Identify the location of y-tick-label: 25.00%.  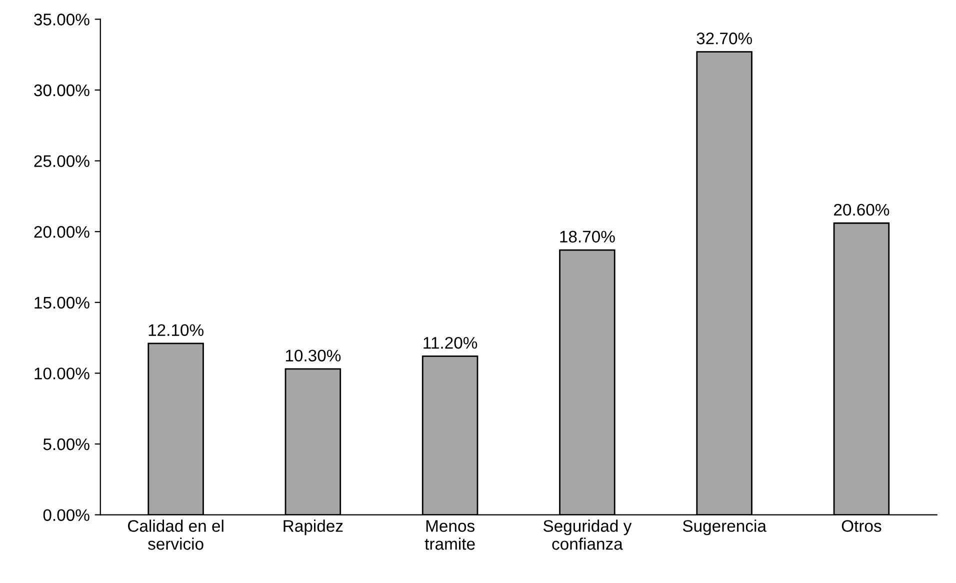
(62, 161).